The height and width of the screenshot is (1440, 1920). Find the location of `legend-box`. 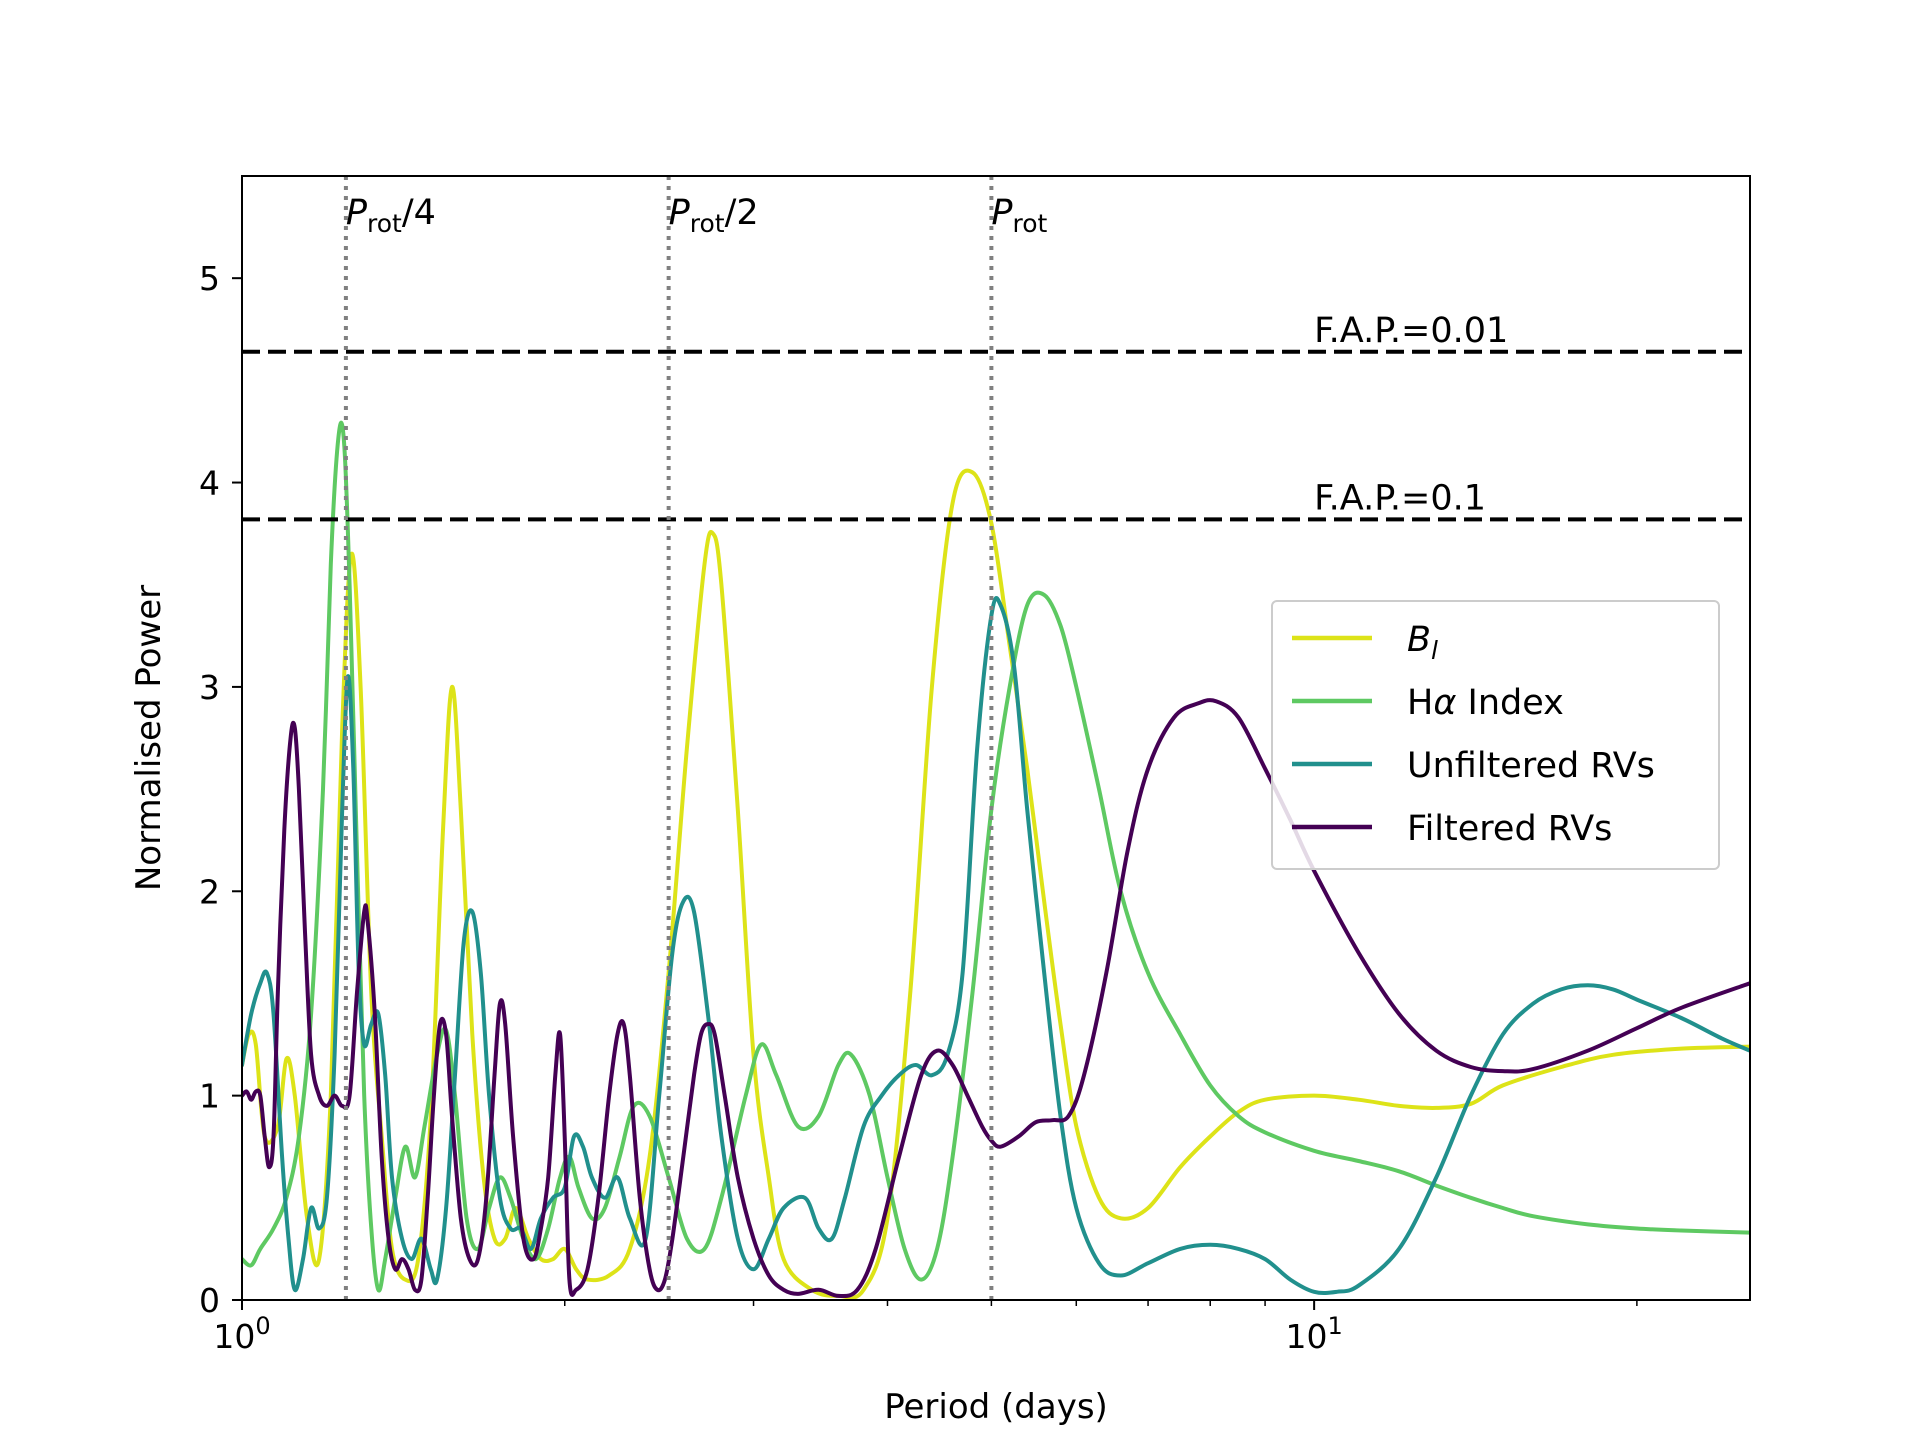

legend-box is located at coordinates (1495, 735).